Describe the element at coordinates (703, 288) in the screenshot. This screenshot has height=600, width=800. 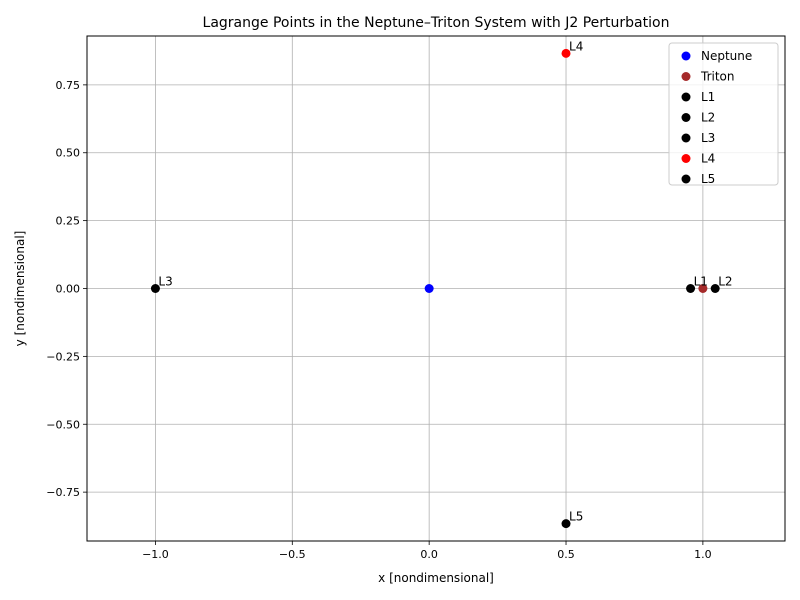
I see `point-triton` at that location.